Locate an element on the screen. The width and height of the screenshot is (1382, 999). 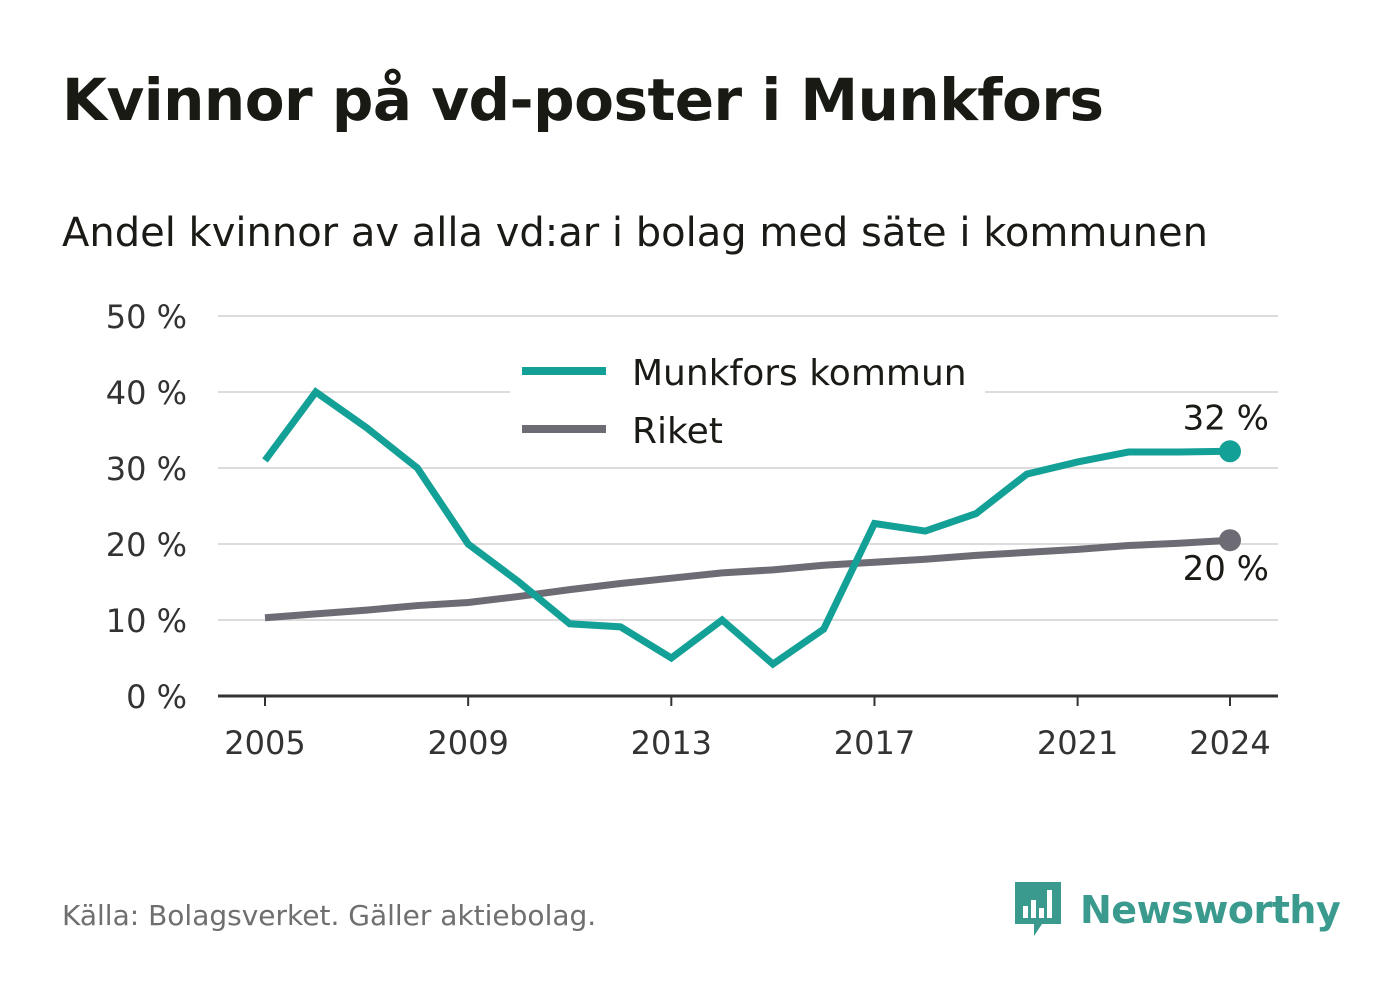
legend: Munkfors kommun Riket is located at coordinates (747, 407).